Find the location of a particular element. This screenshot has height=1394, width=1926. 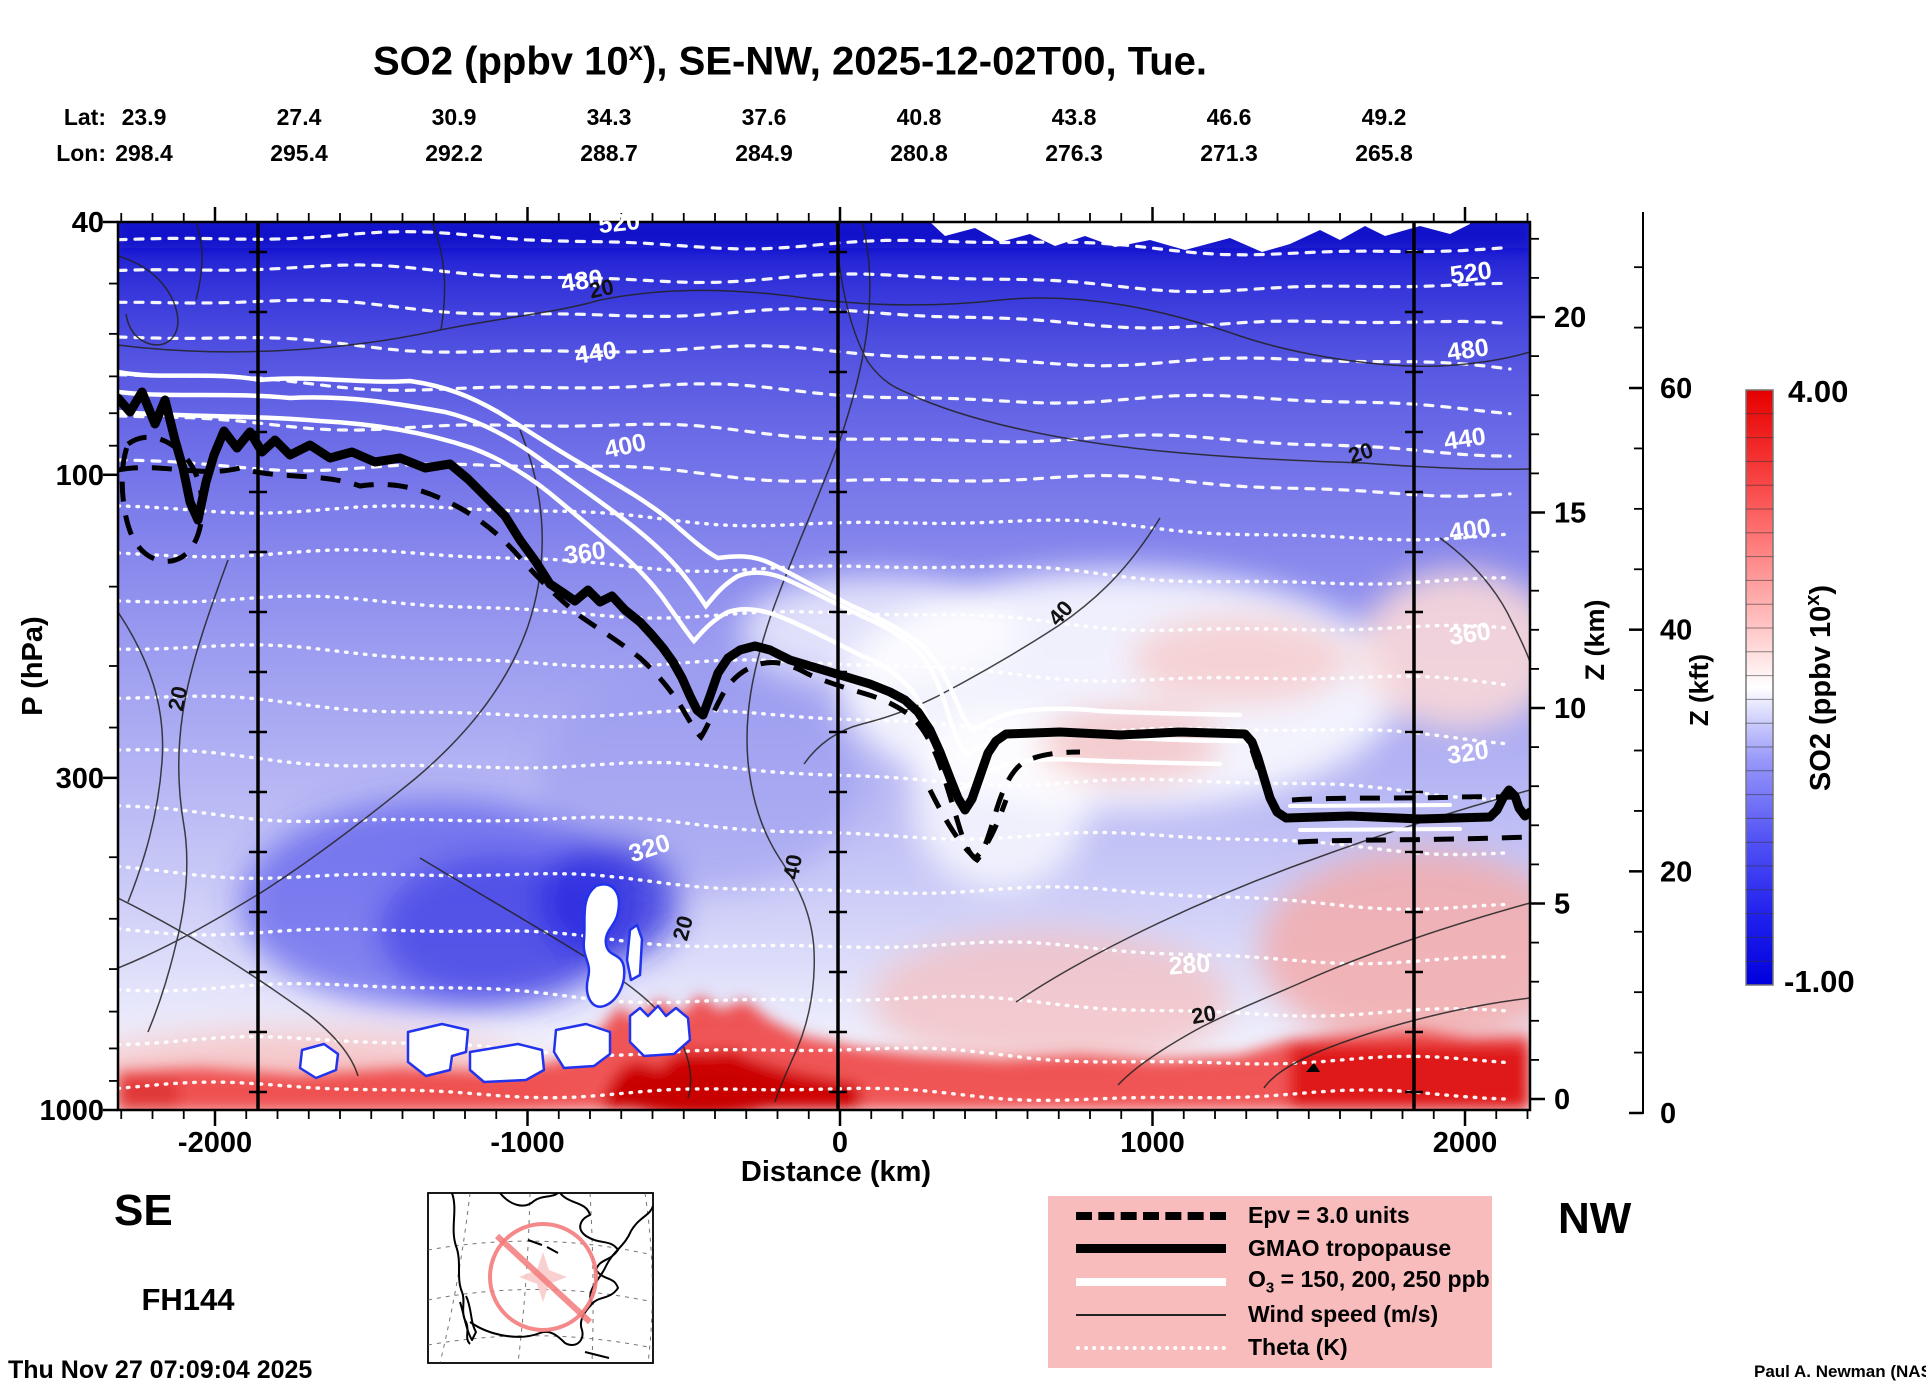

lon-value: 280.8 is located at coordinates (919, 153).